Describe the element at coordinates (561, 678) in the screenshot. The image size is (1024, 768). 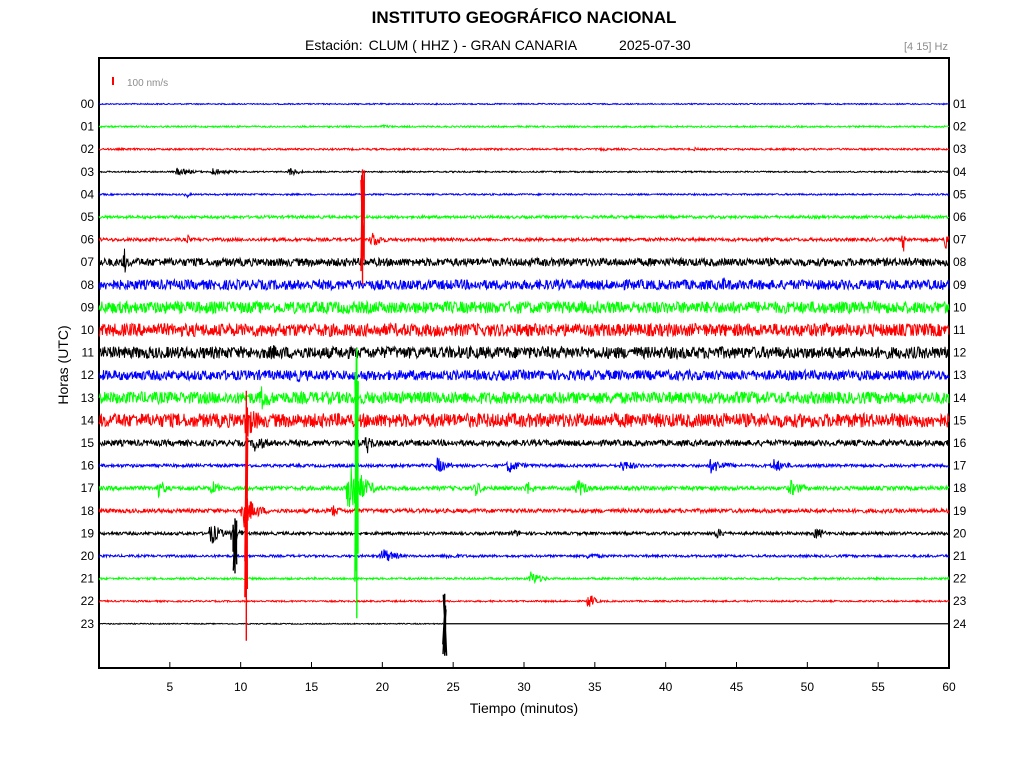
I see `x-axis-ticks: 5 10 15 20 25 30 35 40 45 50 55 60` at that location.